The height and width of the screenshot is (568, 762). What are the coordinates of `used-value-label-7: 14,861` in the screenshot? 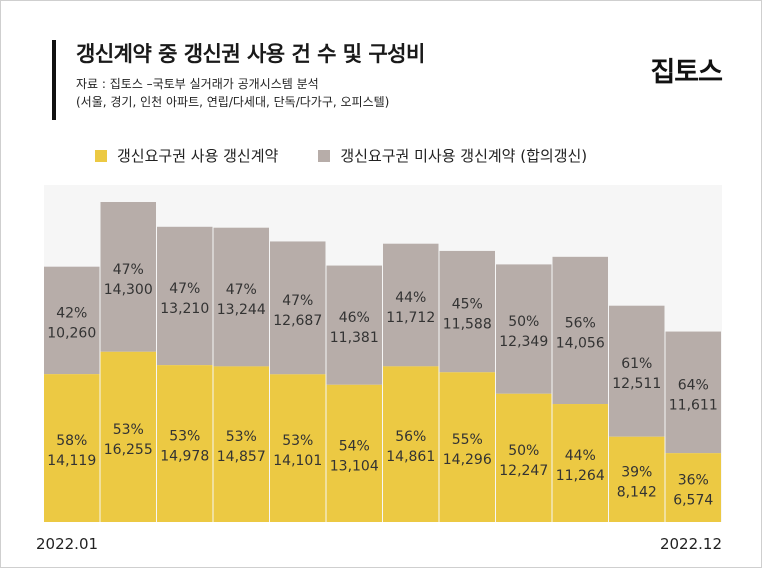 It's located at (410, 457).